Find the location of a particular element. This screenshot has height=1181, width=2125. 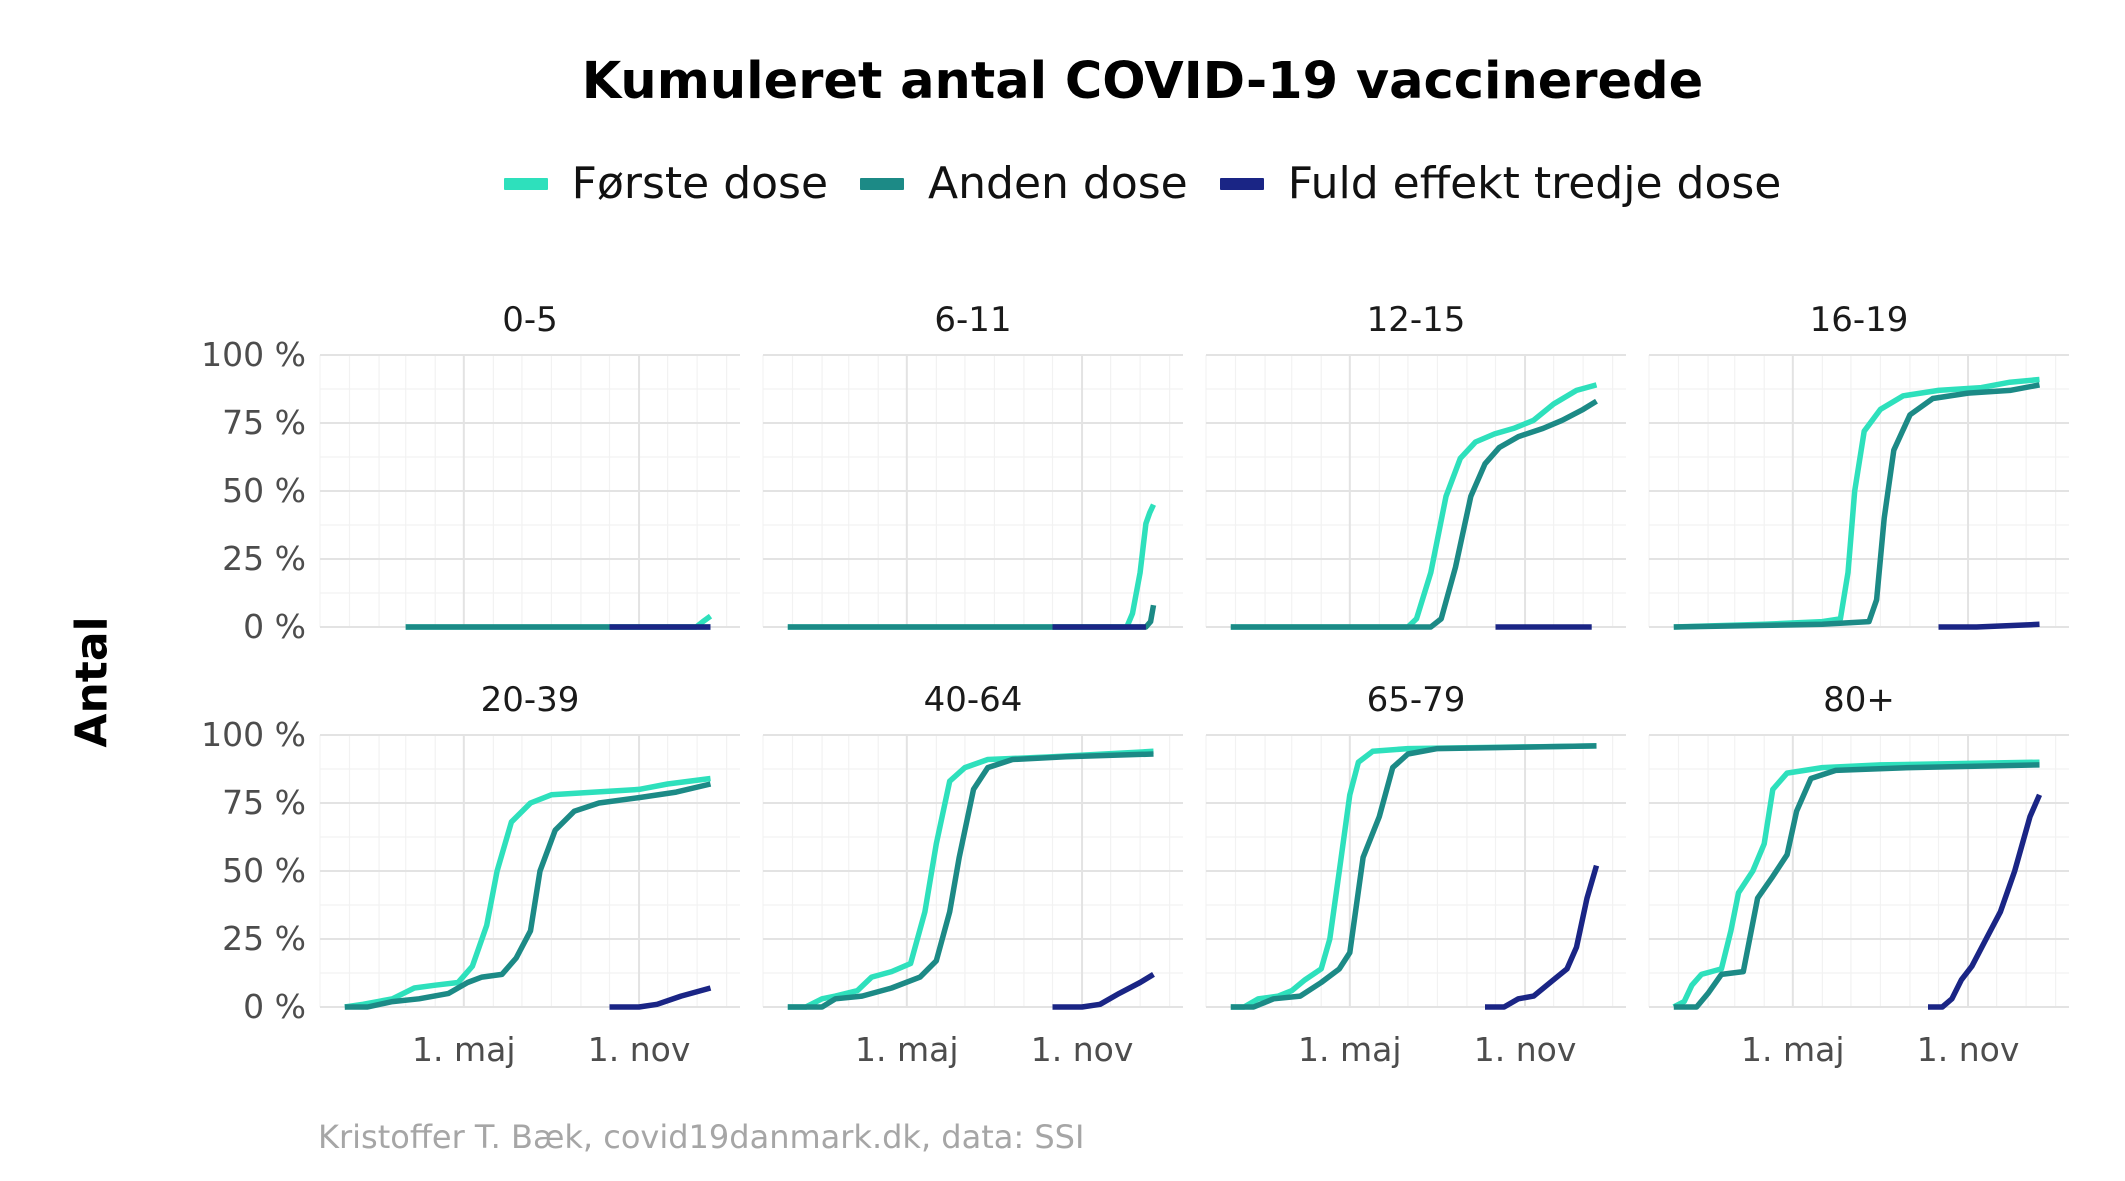

legend-key-forste-dose is located at coordinates (525, 183).